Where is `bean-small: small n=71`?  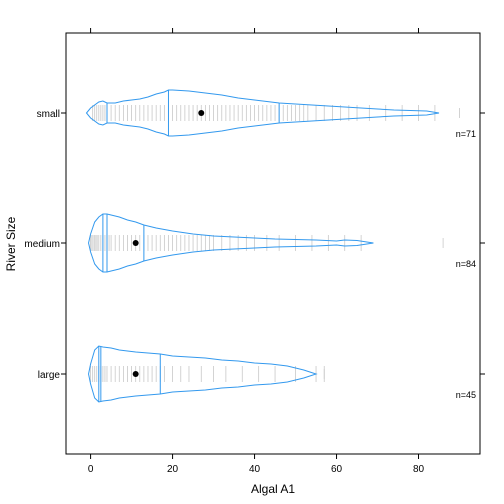
bean-small: small n=71 is located at coordinates (261, 114).